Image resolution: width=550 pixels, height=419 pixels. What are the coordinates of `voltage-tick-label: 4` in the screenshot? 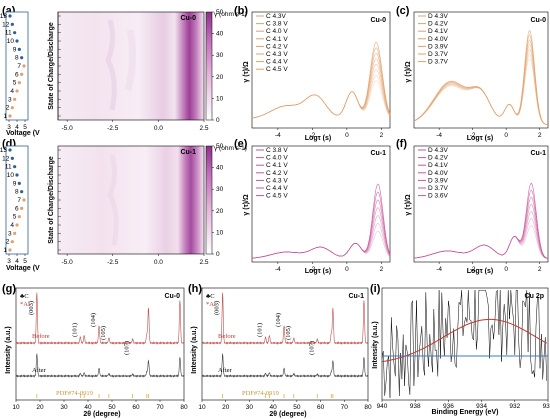 It's located at (17, 261).